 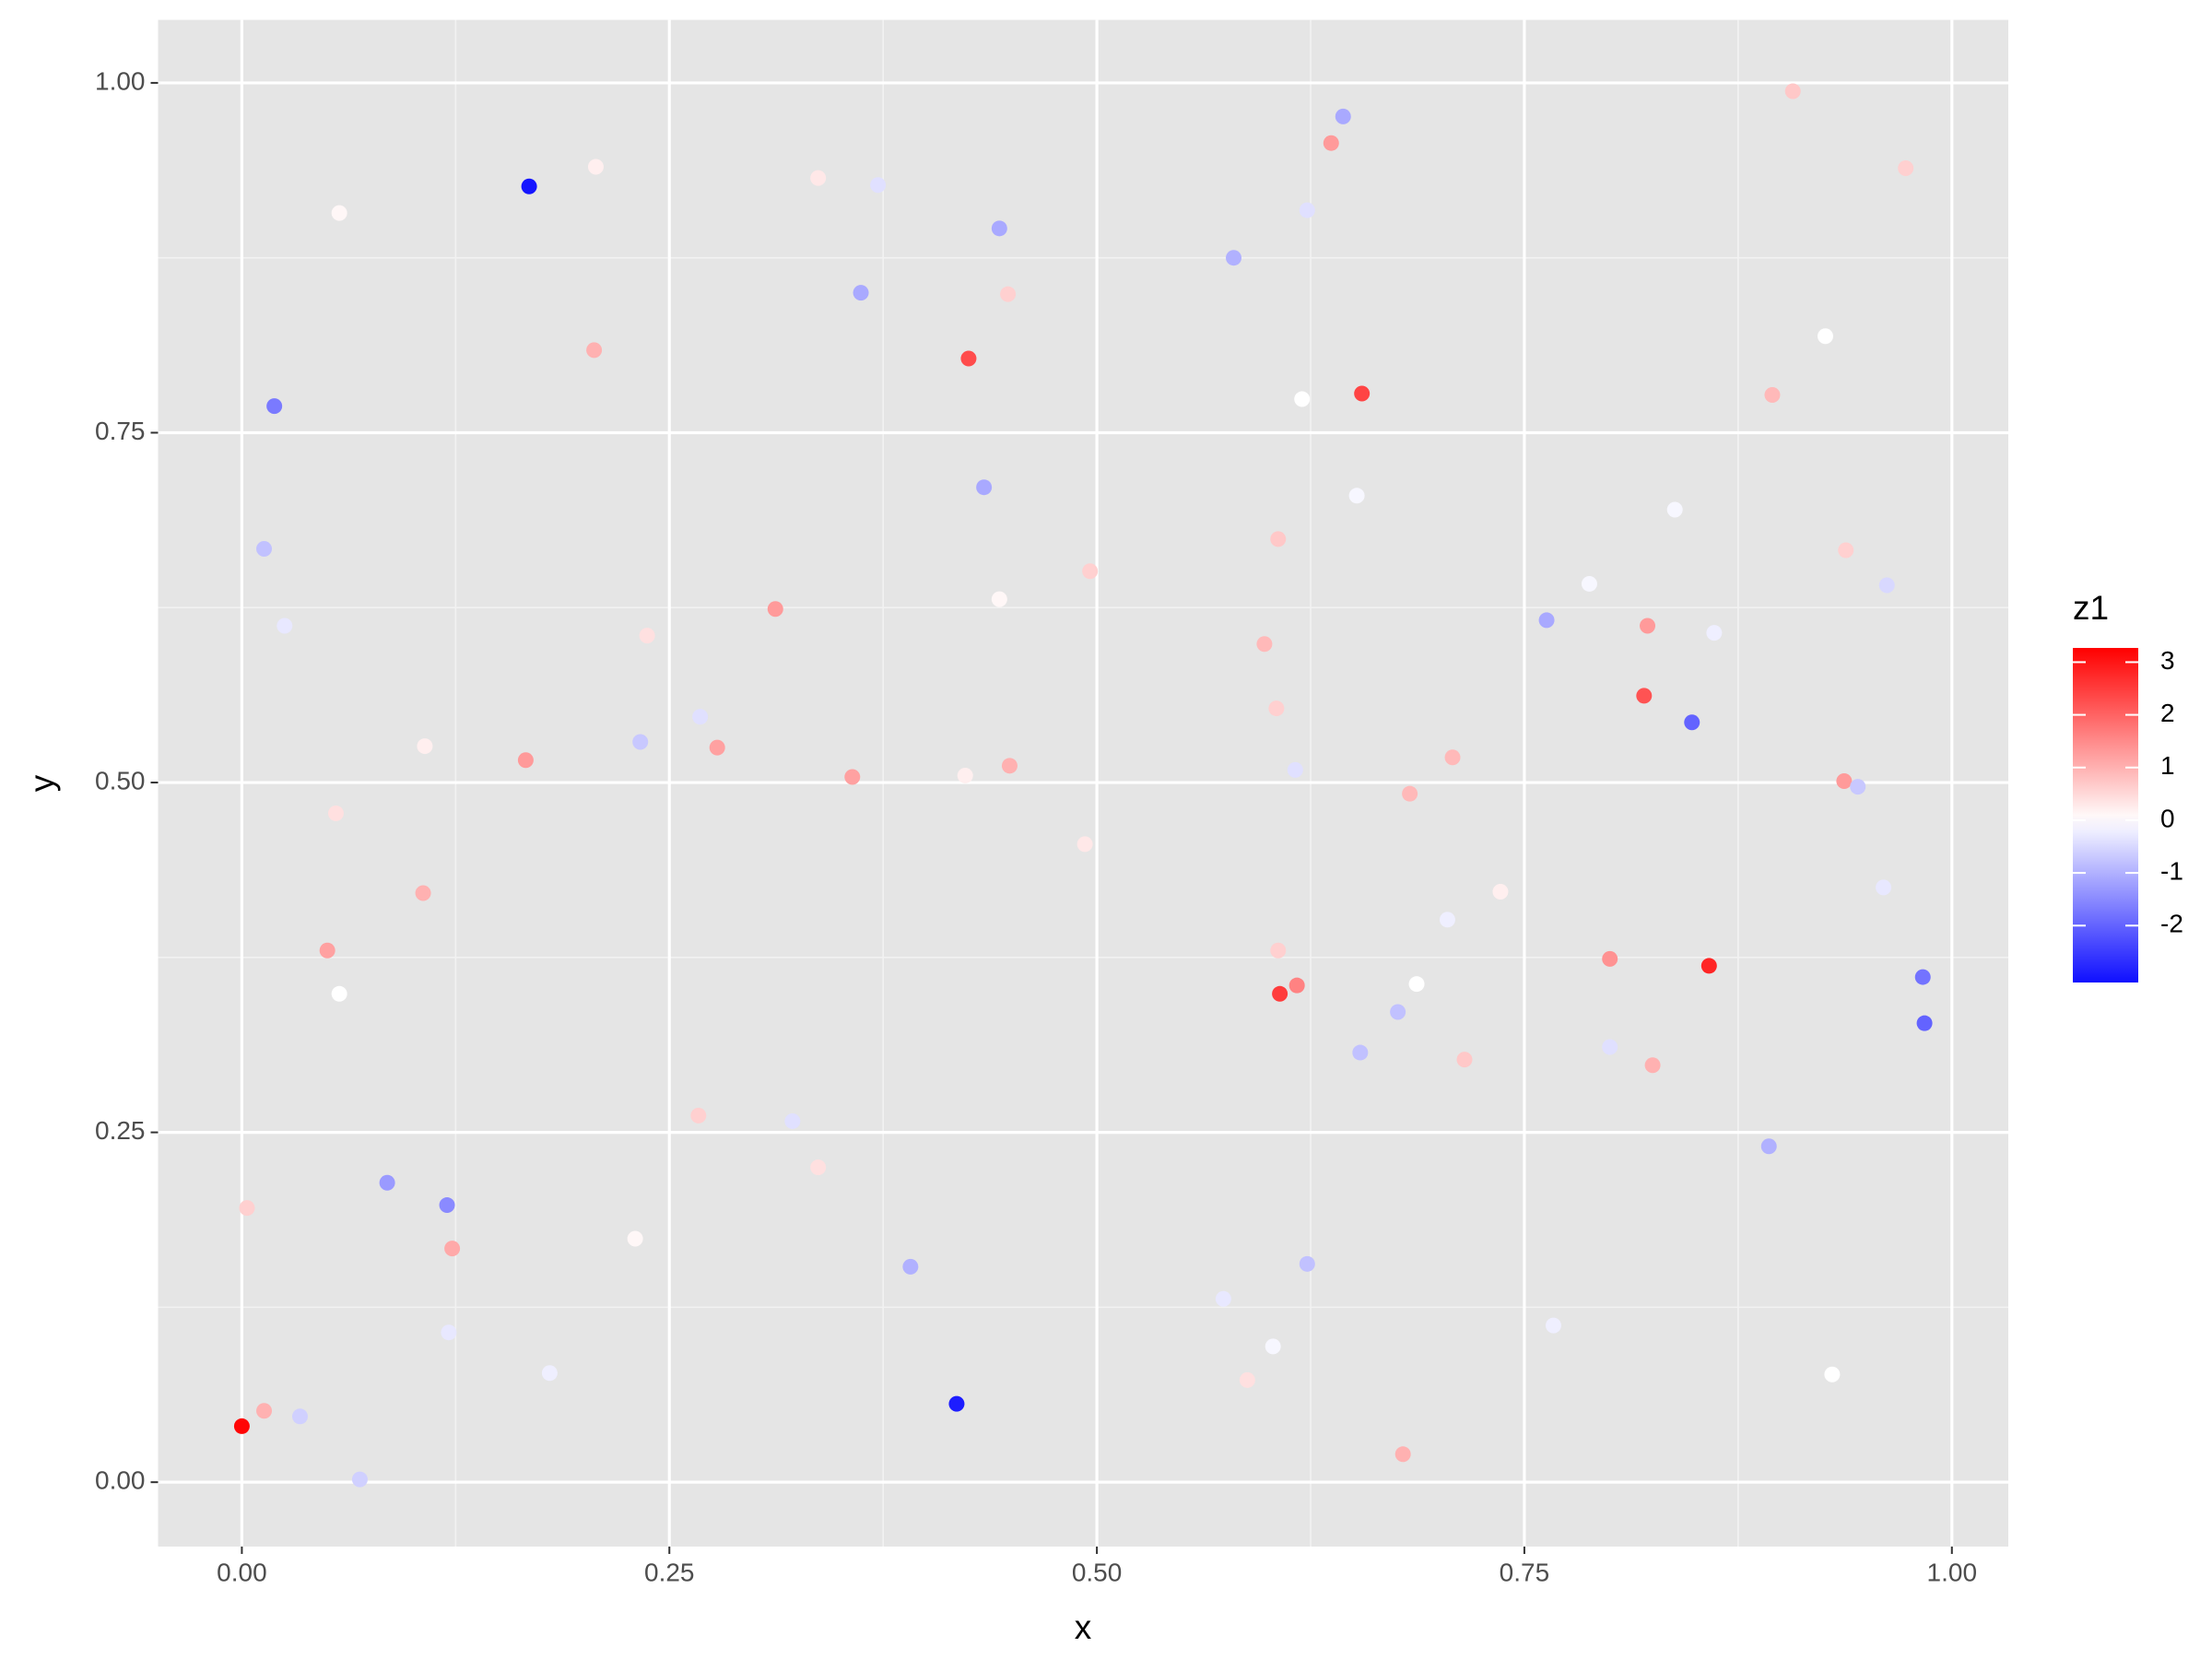 What do you see at coordinates (669, 1572) in the screenshot?
I see `x-tick-label: 0.25` at bounding box center [669, 1572].